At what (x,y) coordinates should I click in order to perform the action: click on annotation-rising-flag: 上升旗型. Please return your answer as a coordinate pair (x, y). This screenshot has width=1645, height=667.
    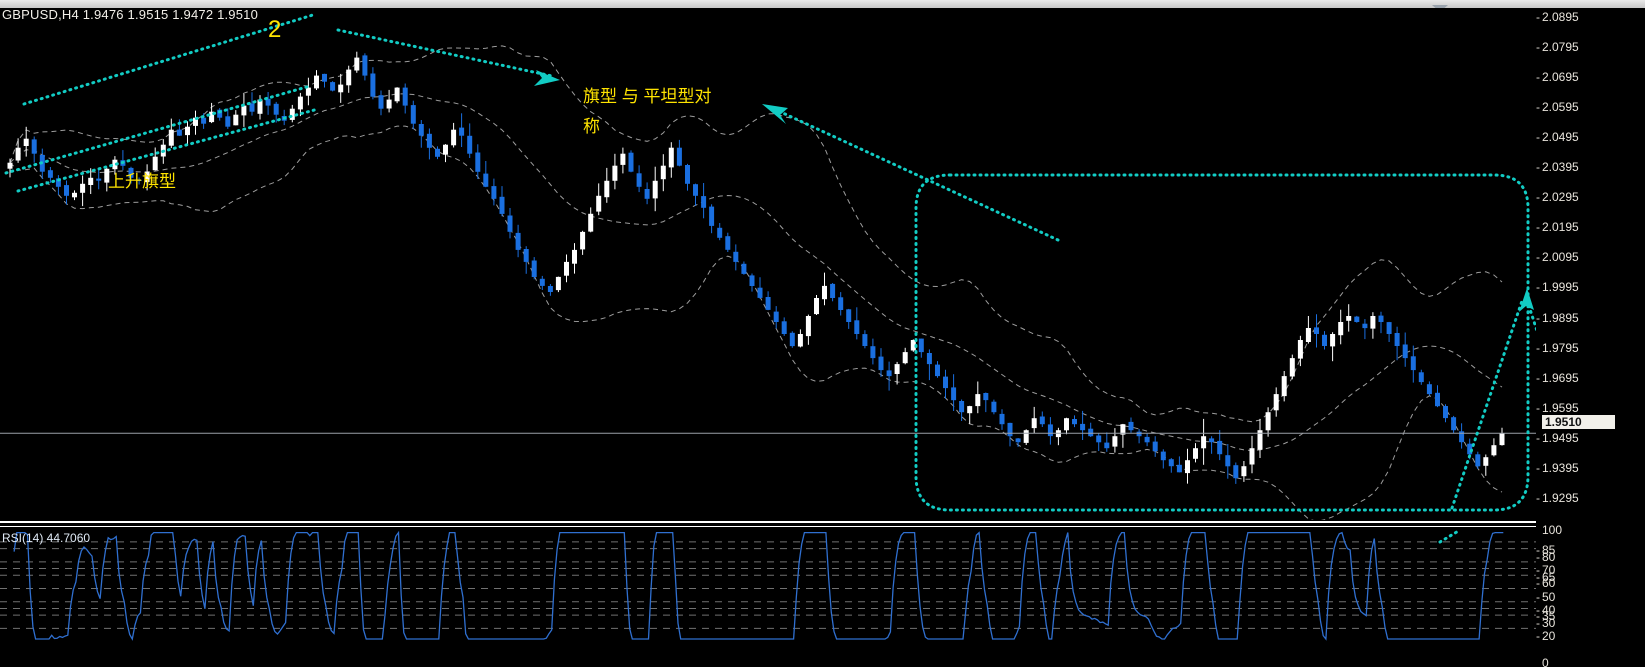
    Looking at the image, I should click on (142, 181).